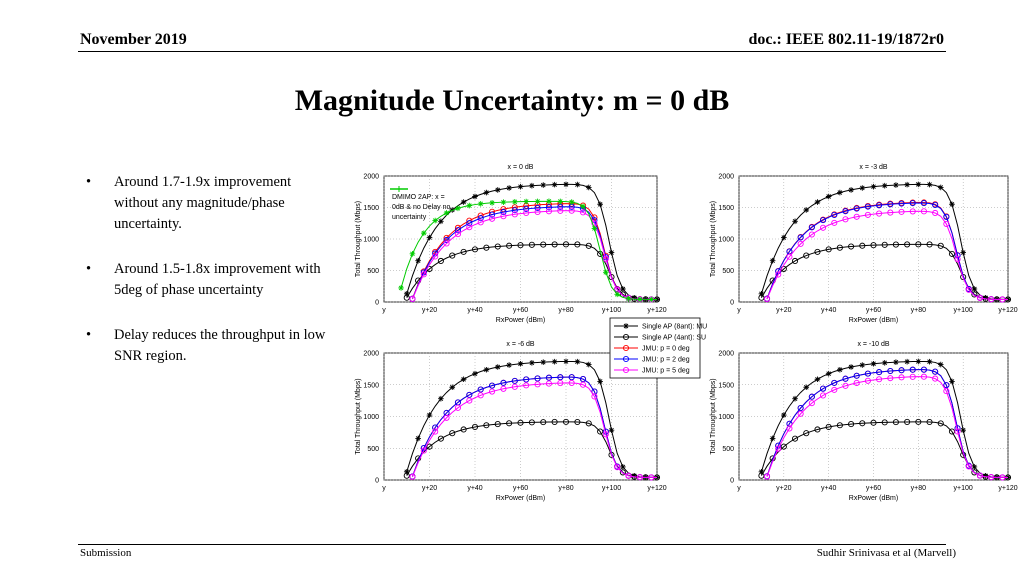  What do you see at coordinates (106, 553) in the screenshot?
I see `footer-submission: Submission` at bounding box center [106, 553].